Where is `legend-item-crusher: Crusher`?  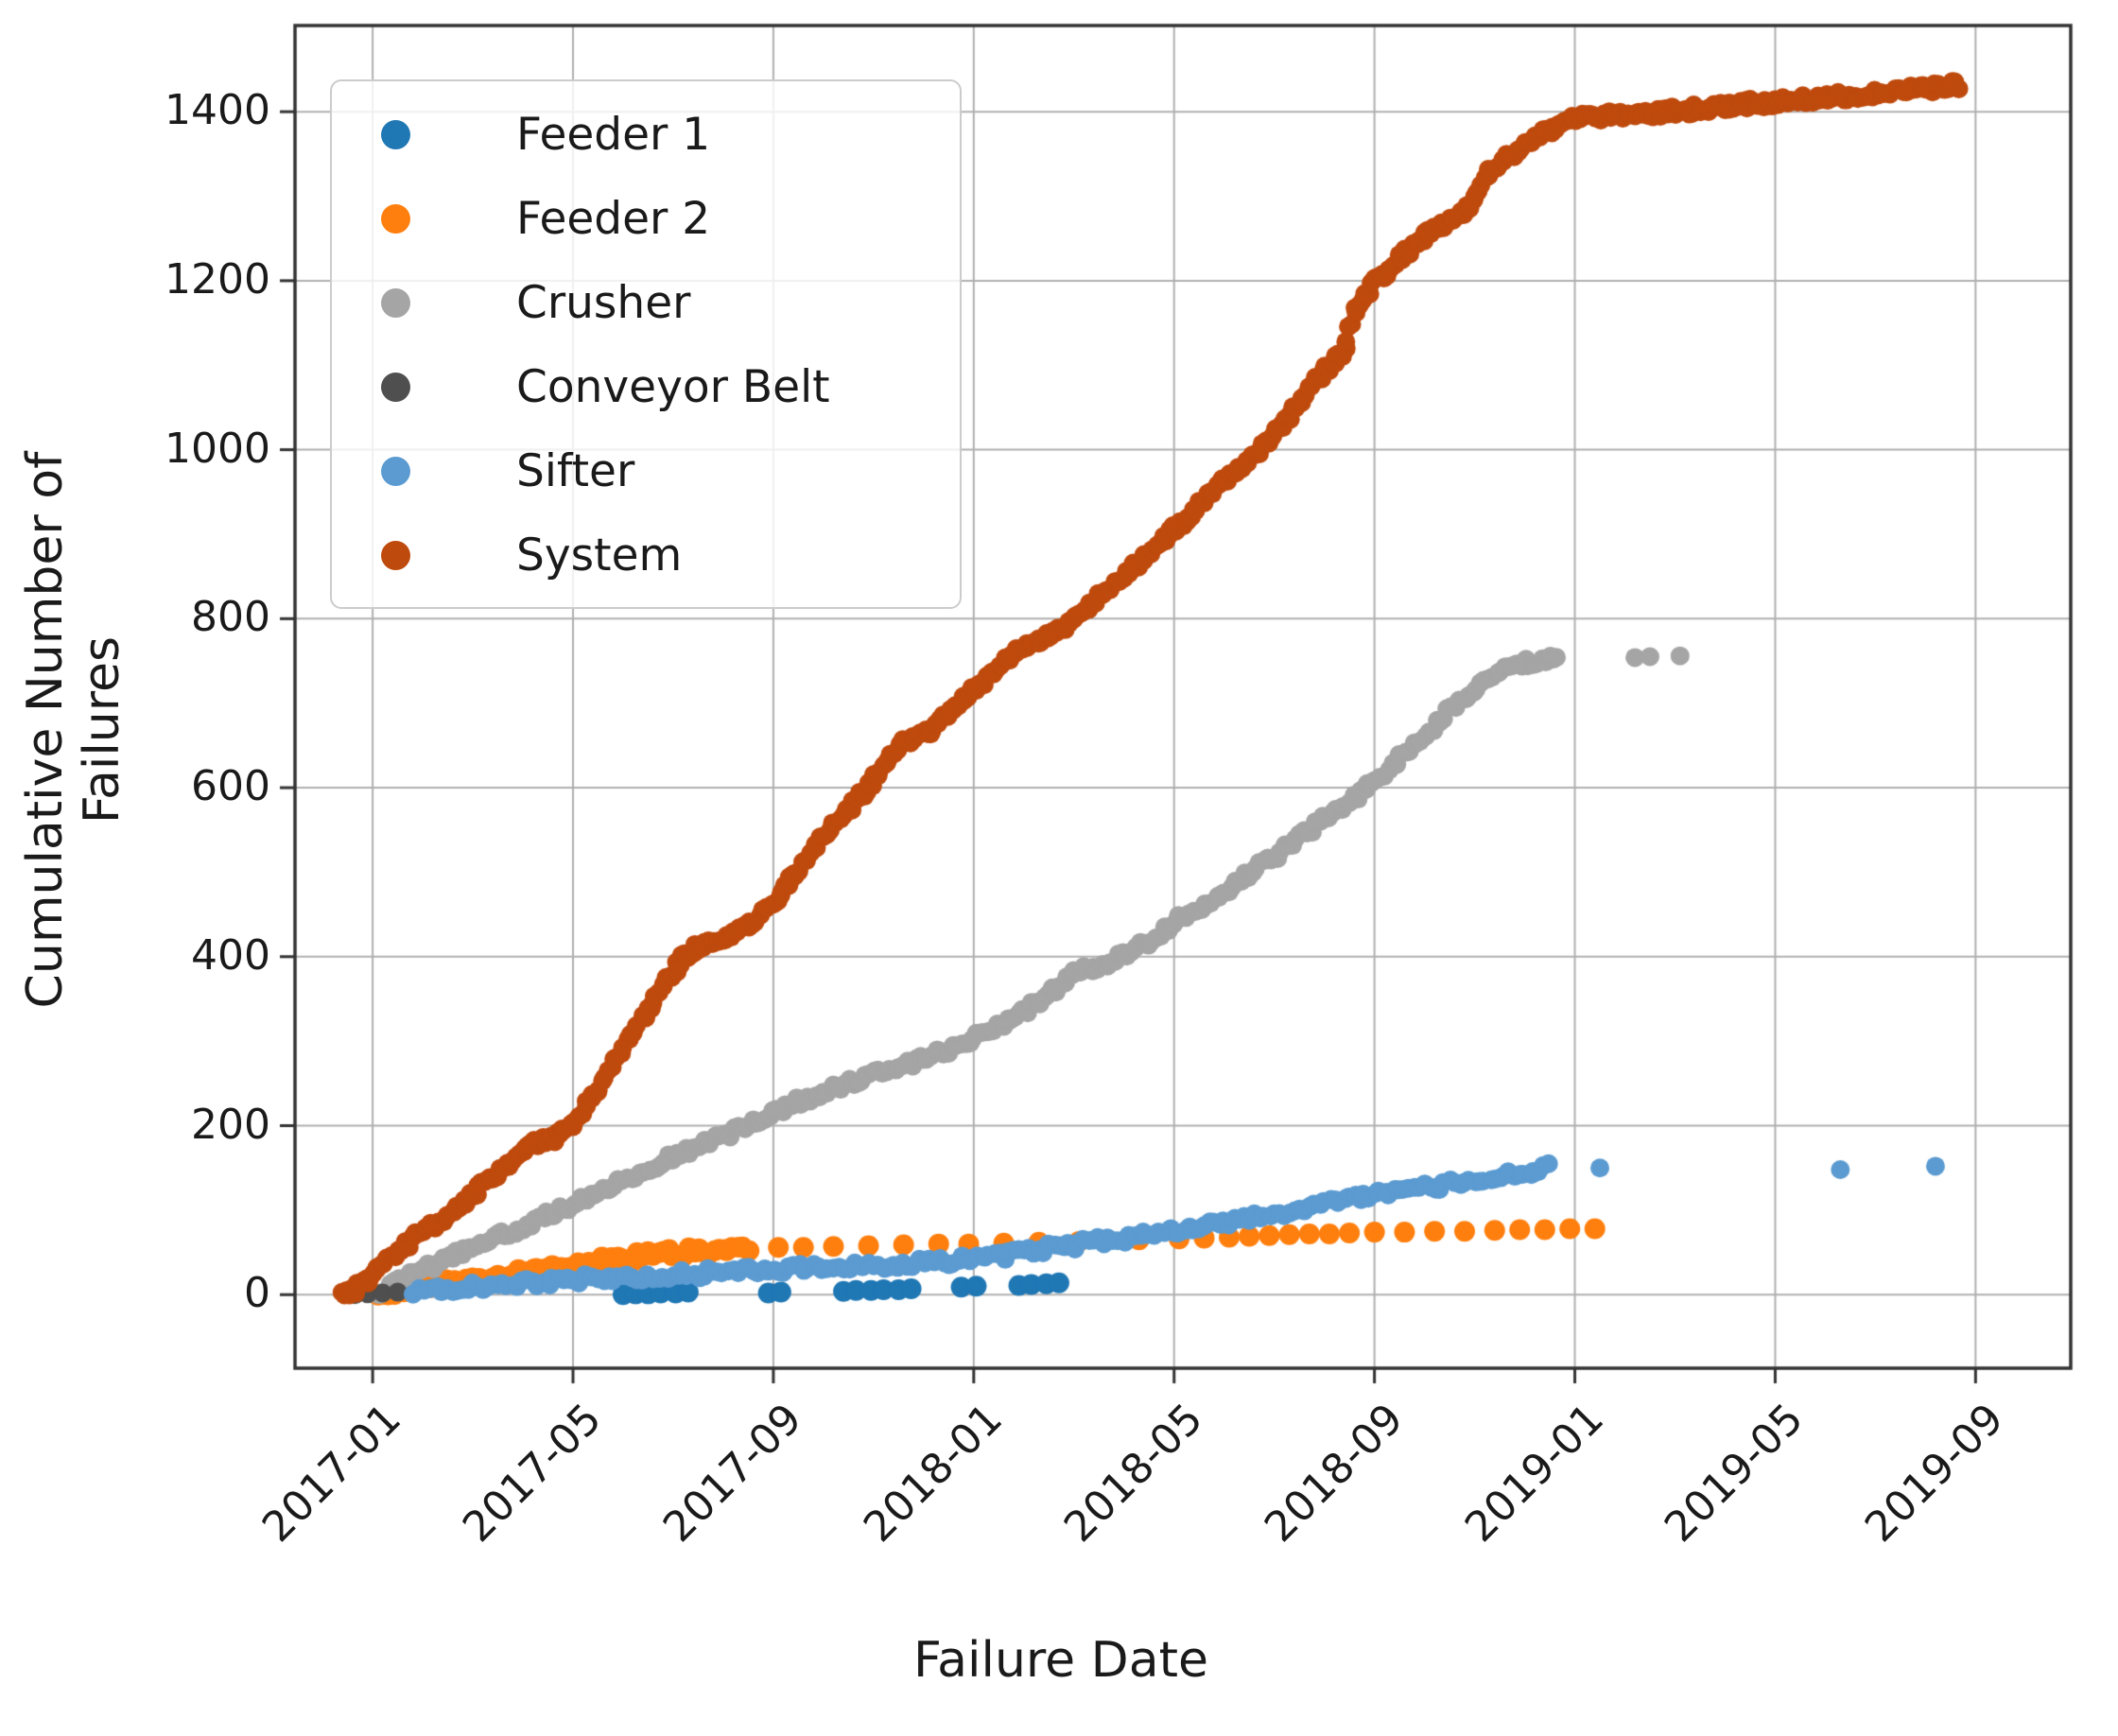
legend-item-crusher: Crusher is located at coordinates (646, 303).